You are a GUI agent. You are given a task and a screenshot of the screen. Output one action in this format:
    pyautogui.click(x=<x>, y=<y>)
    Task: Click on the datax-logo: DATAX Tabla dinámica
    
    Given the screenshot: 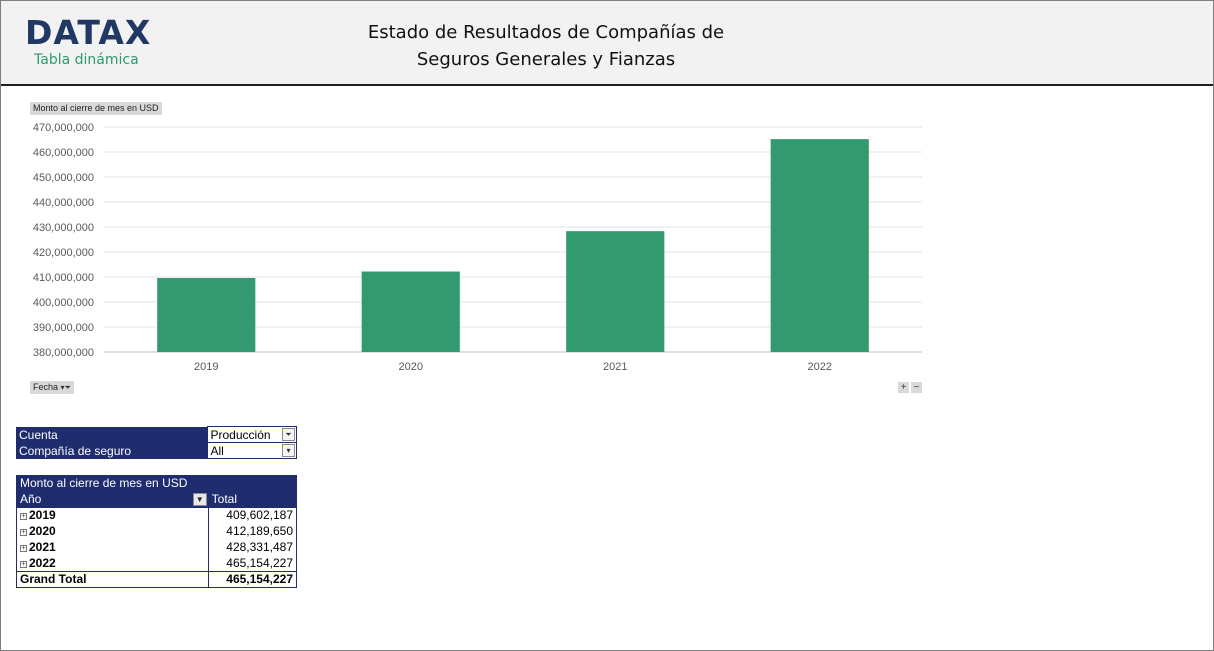 What is the action you would take?
    pyautogui.click(x=88, y=42)
    